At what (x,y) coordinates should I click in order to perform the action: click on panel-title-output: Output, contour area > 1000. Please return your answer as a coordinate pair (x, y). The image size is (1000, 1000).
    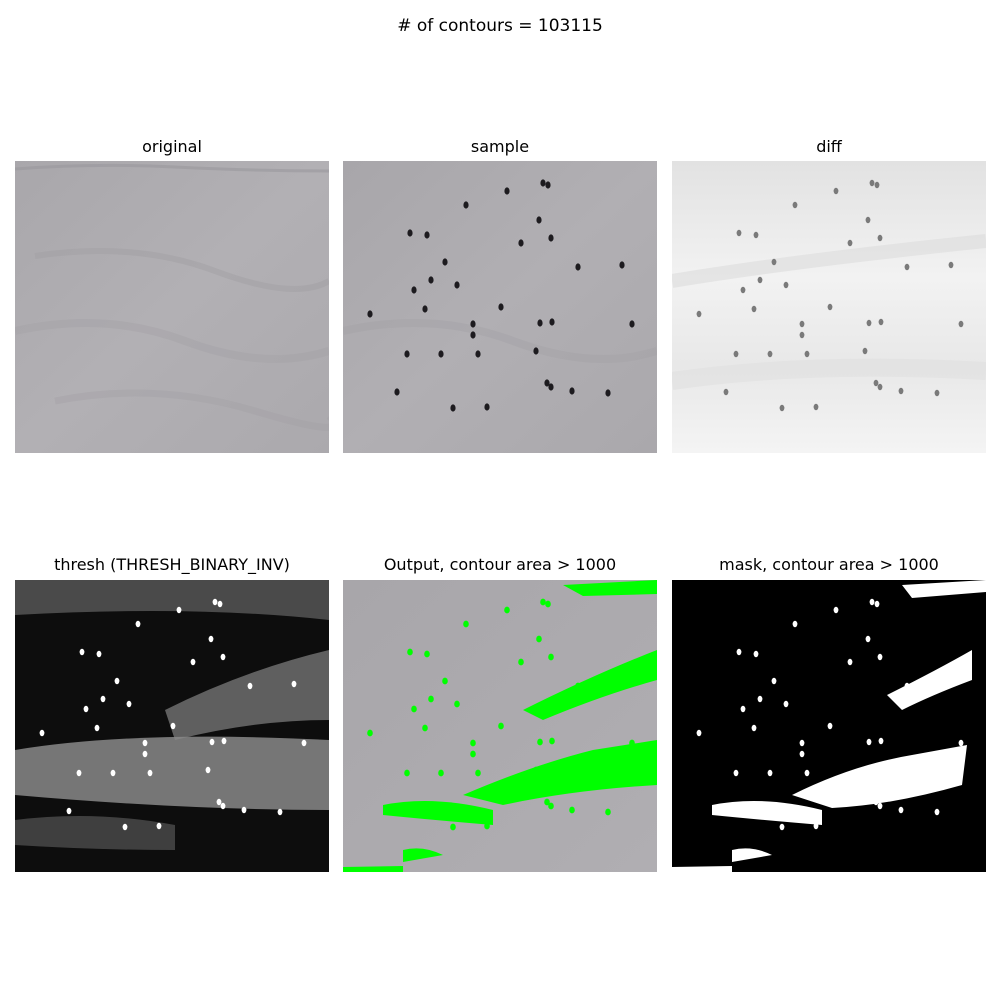
    Looking at the image, I should click on (500, 564).